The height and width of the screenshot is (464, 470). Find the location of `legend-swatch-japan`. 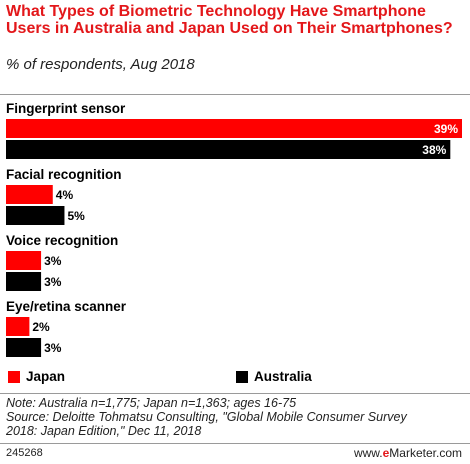

legend-swatch-japan is located at coordinates (14, 376).